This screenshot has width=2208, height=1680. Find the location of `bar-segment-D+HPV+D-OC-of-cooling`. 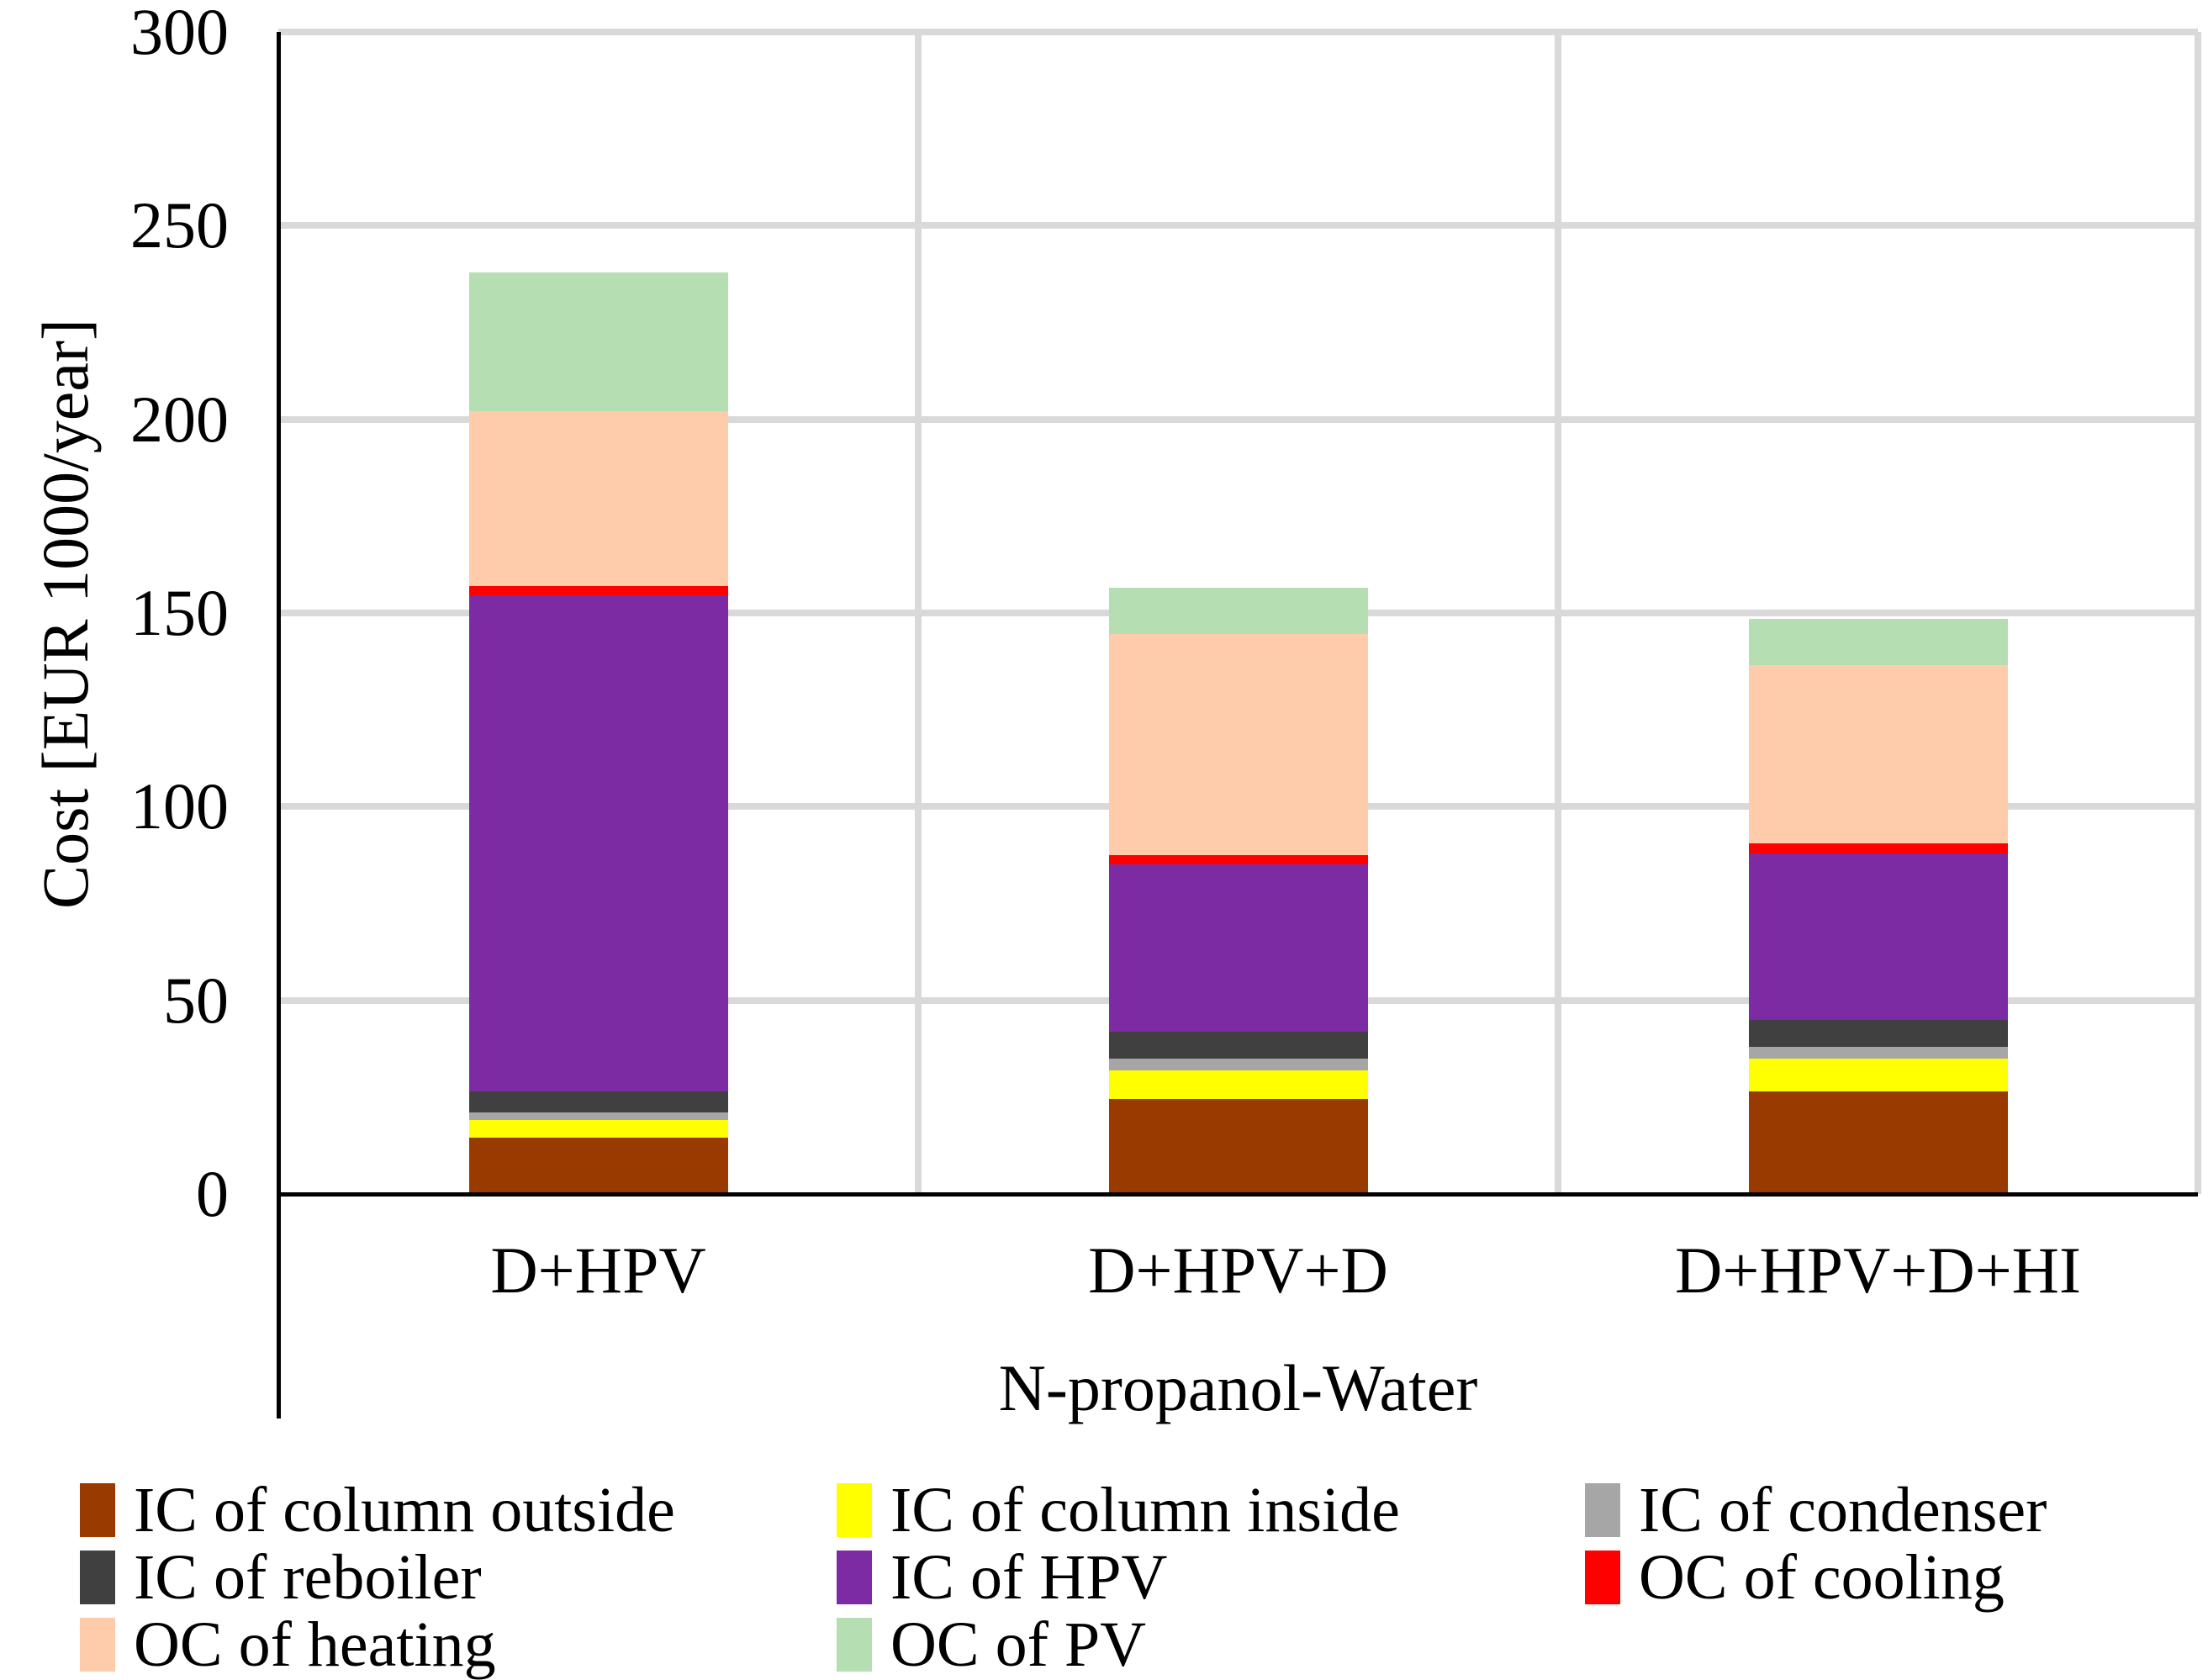

bar-segment-D+HPV+D-OC-of-cooling is located at coordinates (1238, 859).